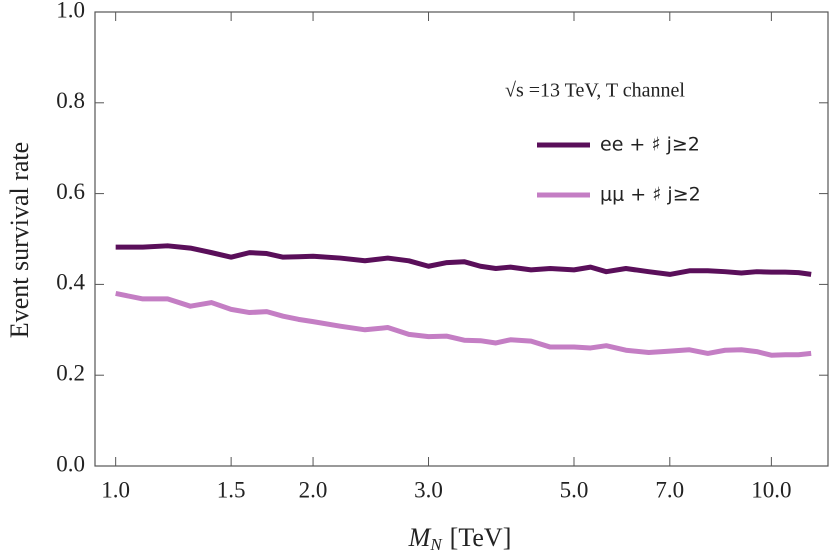  I want to click on annotation: √s =13 TeV, T channel, so click(595, 91).